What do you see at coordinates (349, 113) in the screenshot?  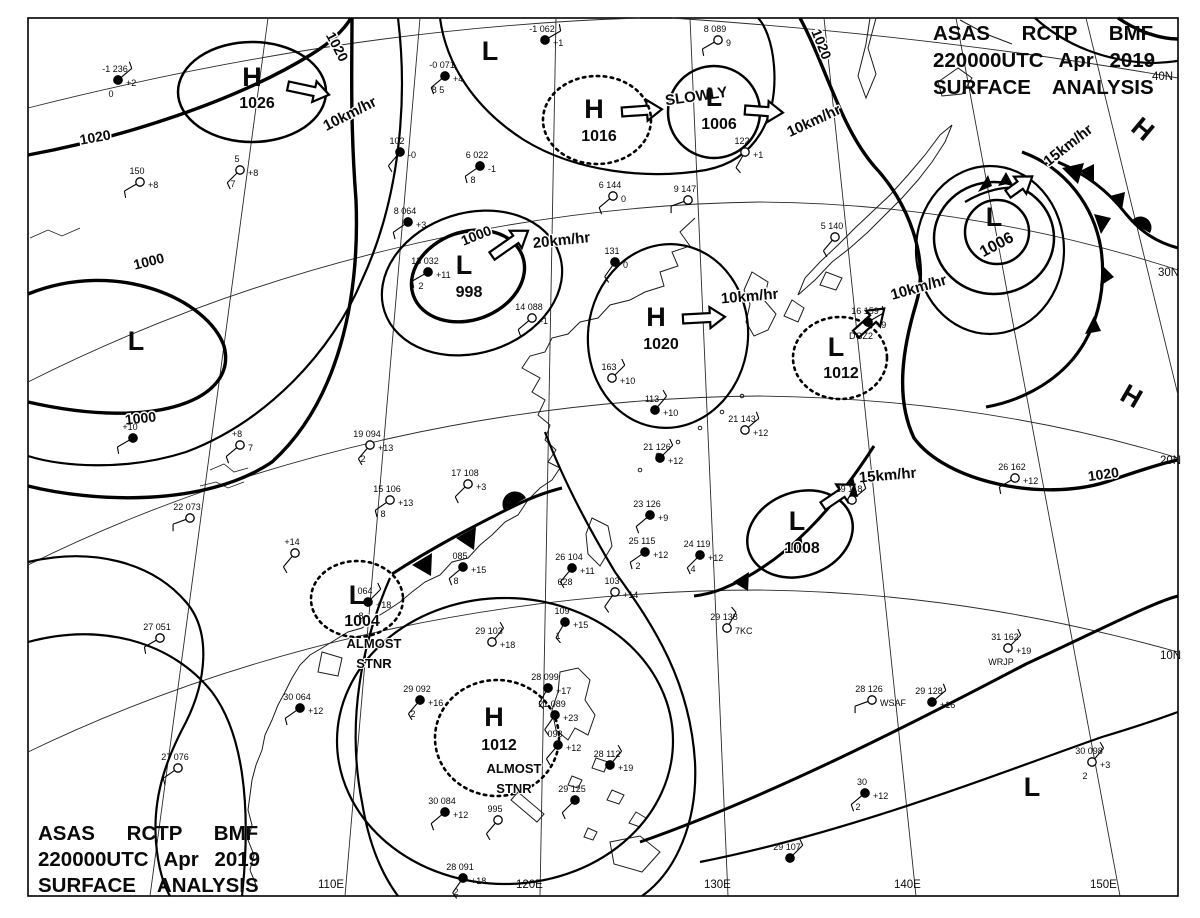 I see `movement-speed-label: 10km/hr` at bounding box center [349, 113].